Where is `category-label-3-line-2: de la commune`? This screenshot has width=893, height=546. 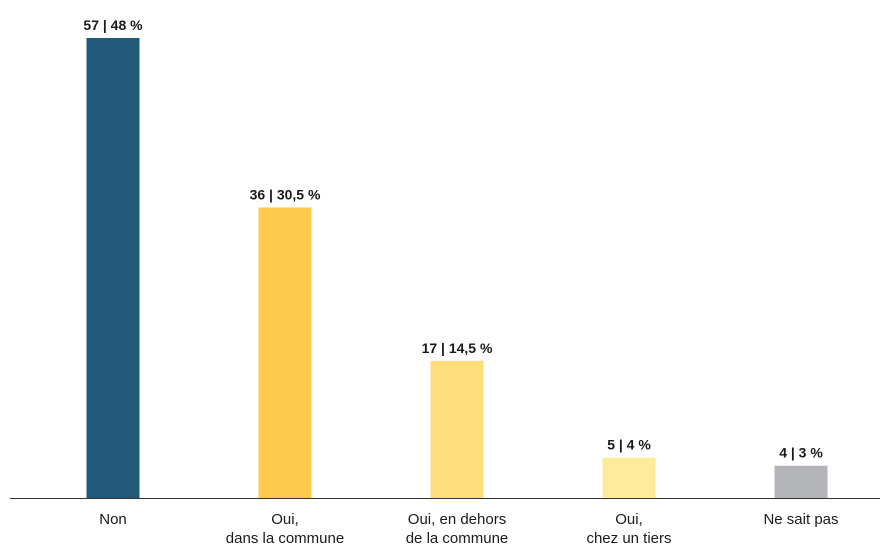
category-label-3-line-2: de la commune is located at coordinates (457, 538).